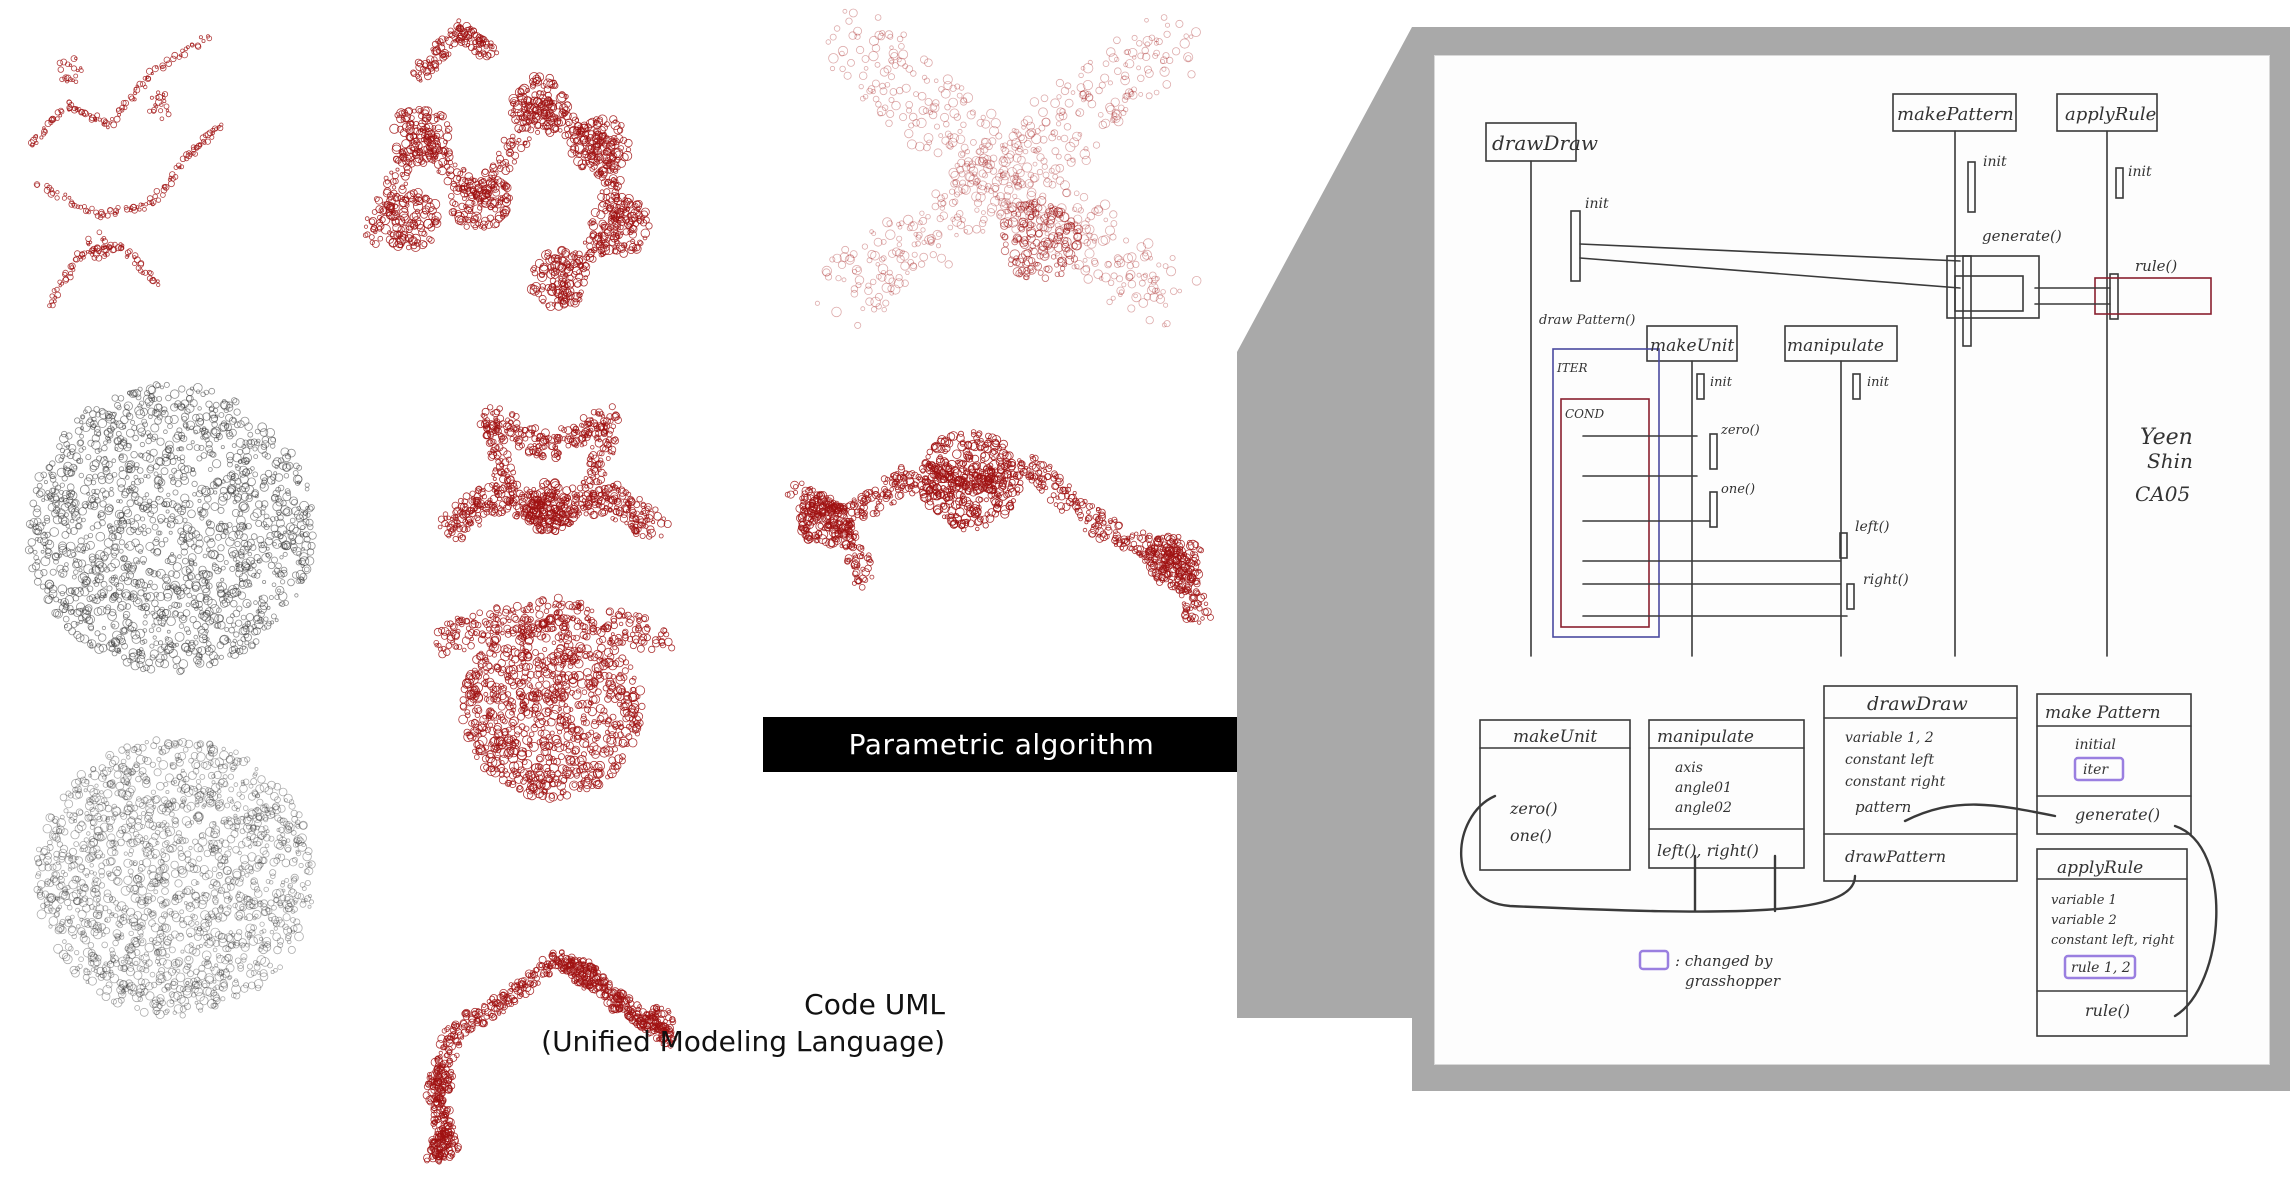  Describe the element at coordinates (2140, 172) in the screenshot. I see `seq-init-applyrule: init` at that location.